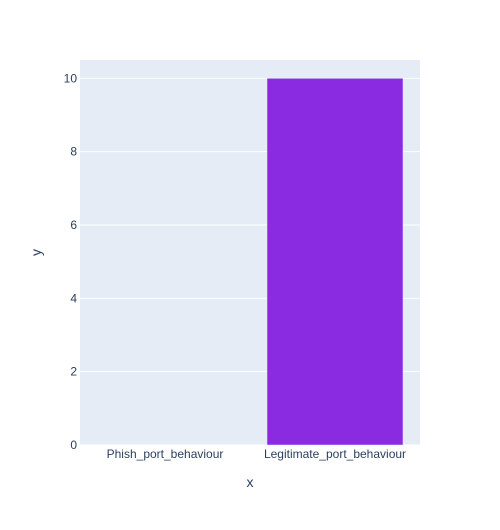 This screenshot has height=530, width=500. Describe the element at coordinates (73, 372) in the screenshot. I see `y-tick-label: 2` at that location.